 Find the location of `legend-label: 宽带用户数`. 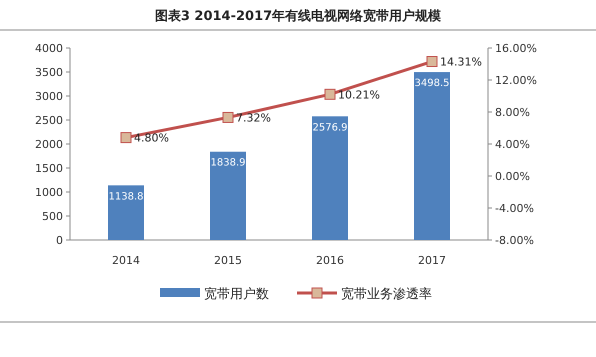

legend-label: 宽带用户数 is located at coordinates (236, 294).